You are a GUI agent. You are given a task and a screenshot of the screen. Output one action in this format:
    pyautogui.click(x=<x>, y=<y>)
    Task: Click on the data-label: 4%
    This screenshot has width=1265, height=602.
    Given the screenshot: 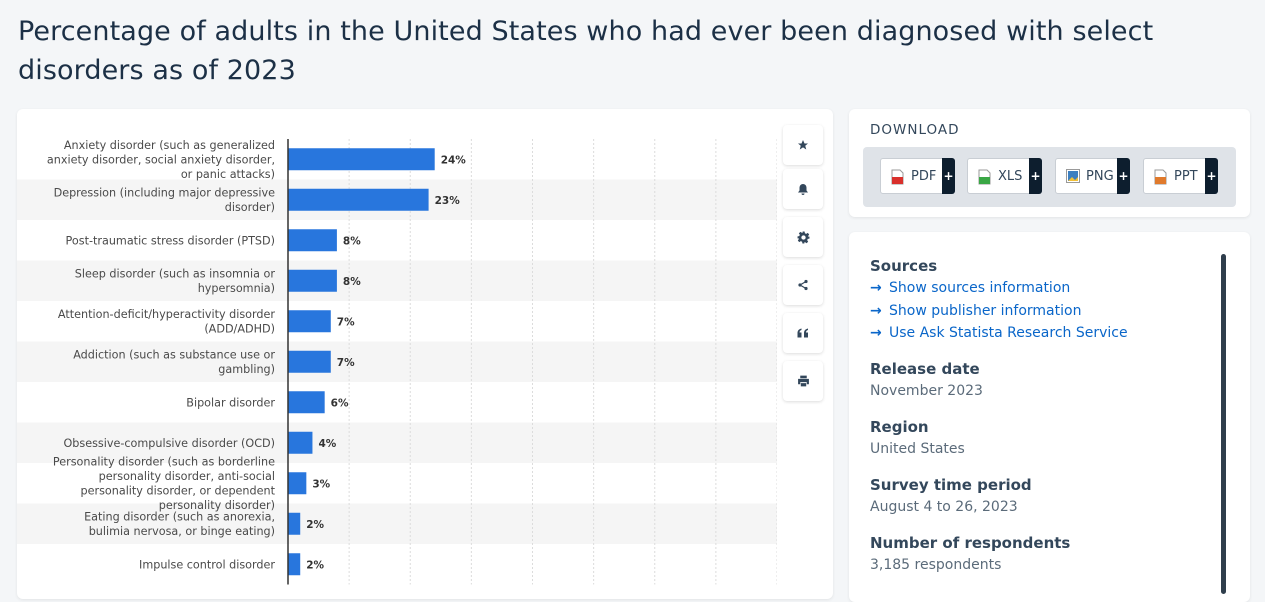 What is the action you would take?
    pyautogui.click(x=327, y=444)
    